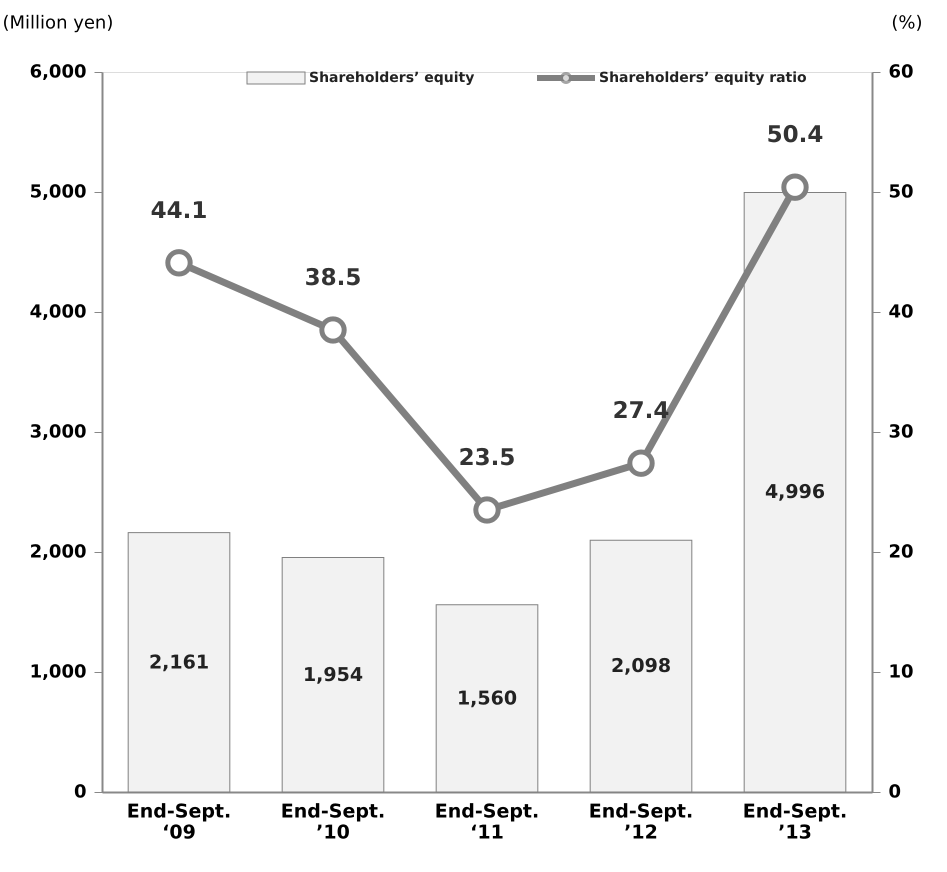 The width and height of the screenshot is (947, 872). Describe the element at coordinates (58, 312) in the screenshot. I see `y-tick-label: 4,000` at that location.